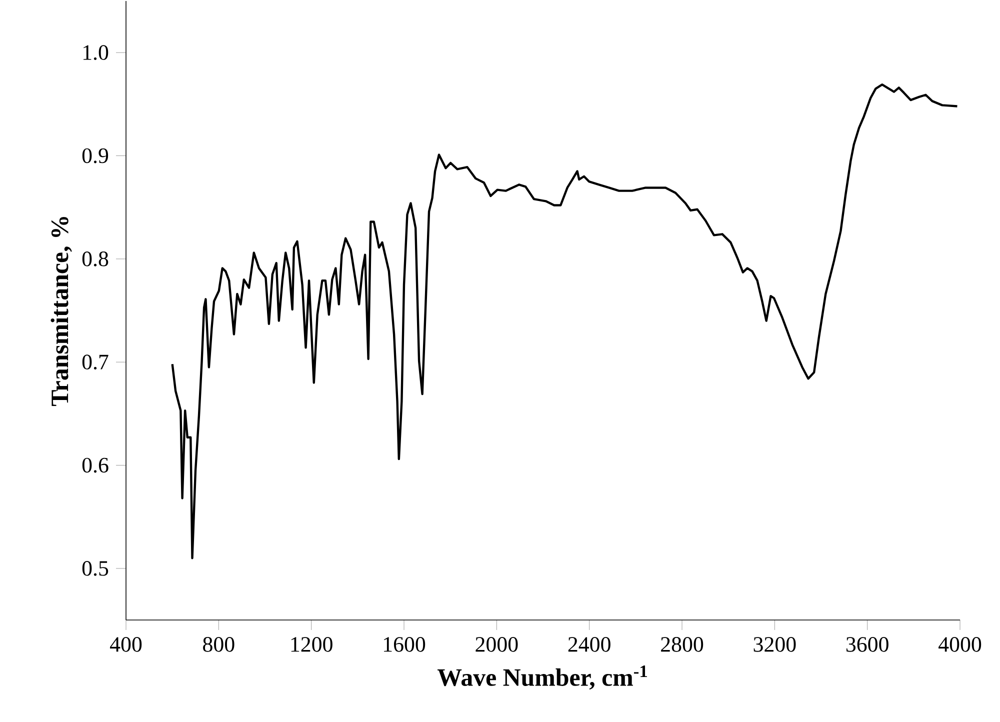  What do you see at coordinates (867, 644) in the screenshot?
I see `x-tick-label: 3600` at bounding box center [867, 644].